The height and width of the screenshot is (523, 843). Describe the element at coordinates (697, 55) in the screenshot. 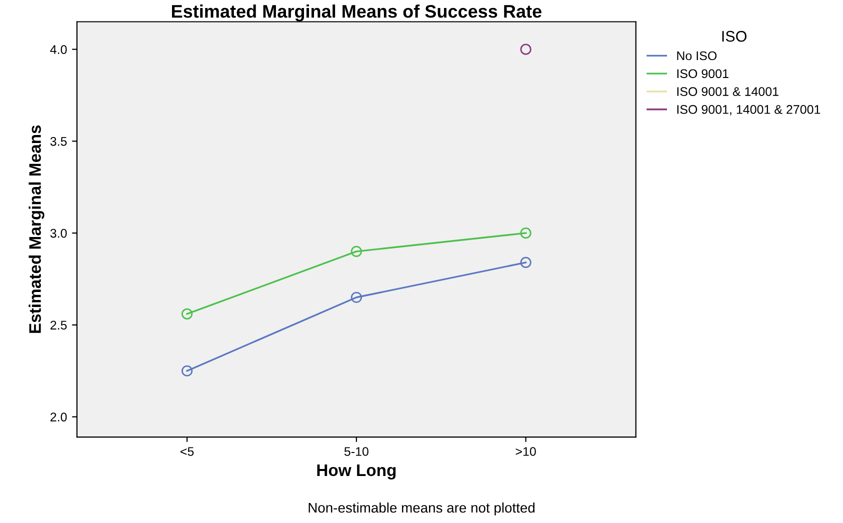

I see `legend-label: No ISO` at that location.